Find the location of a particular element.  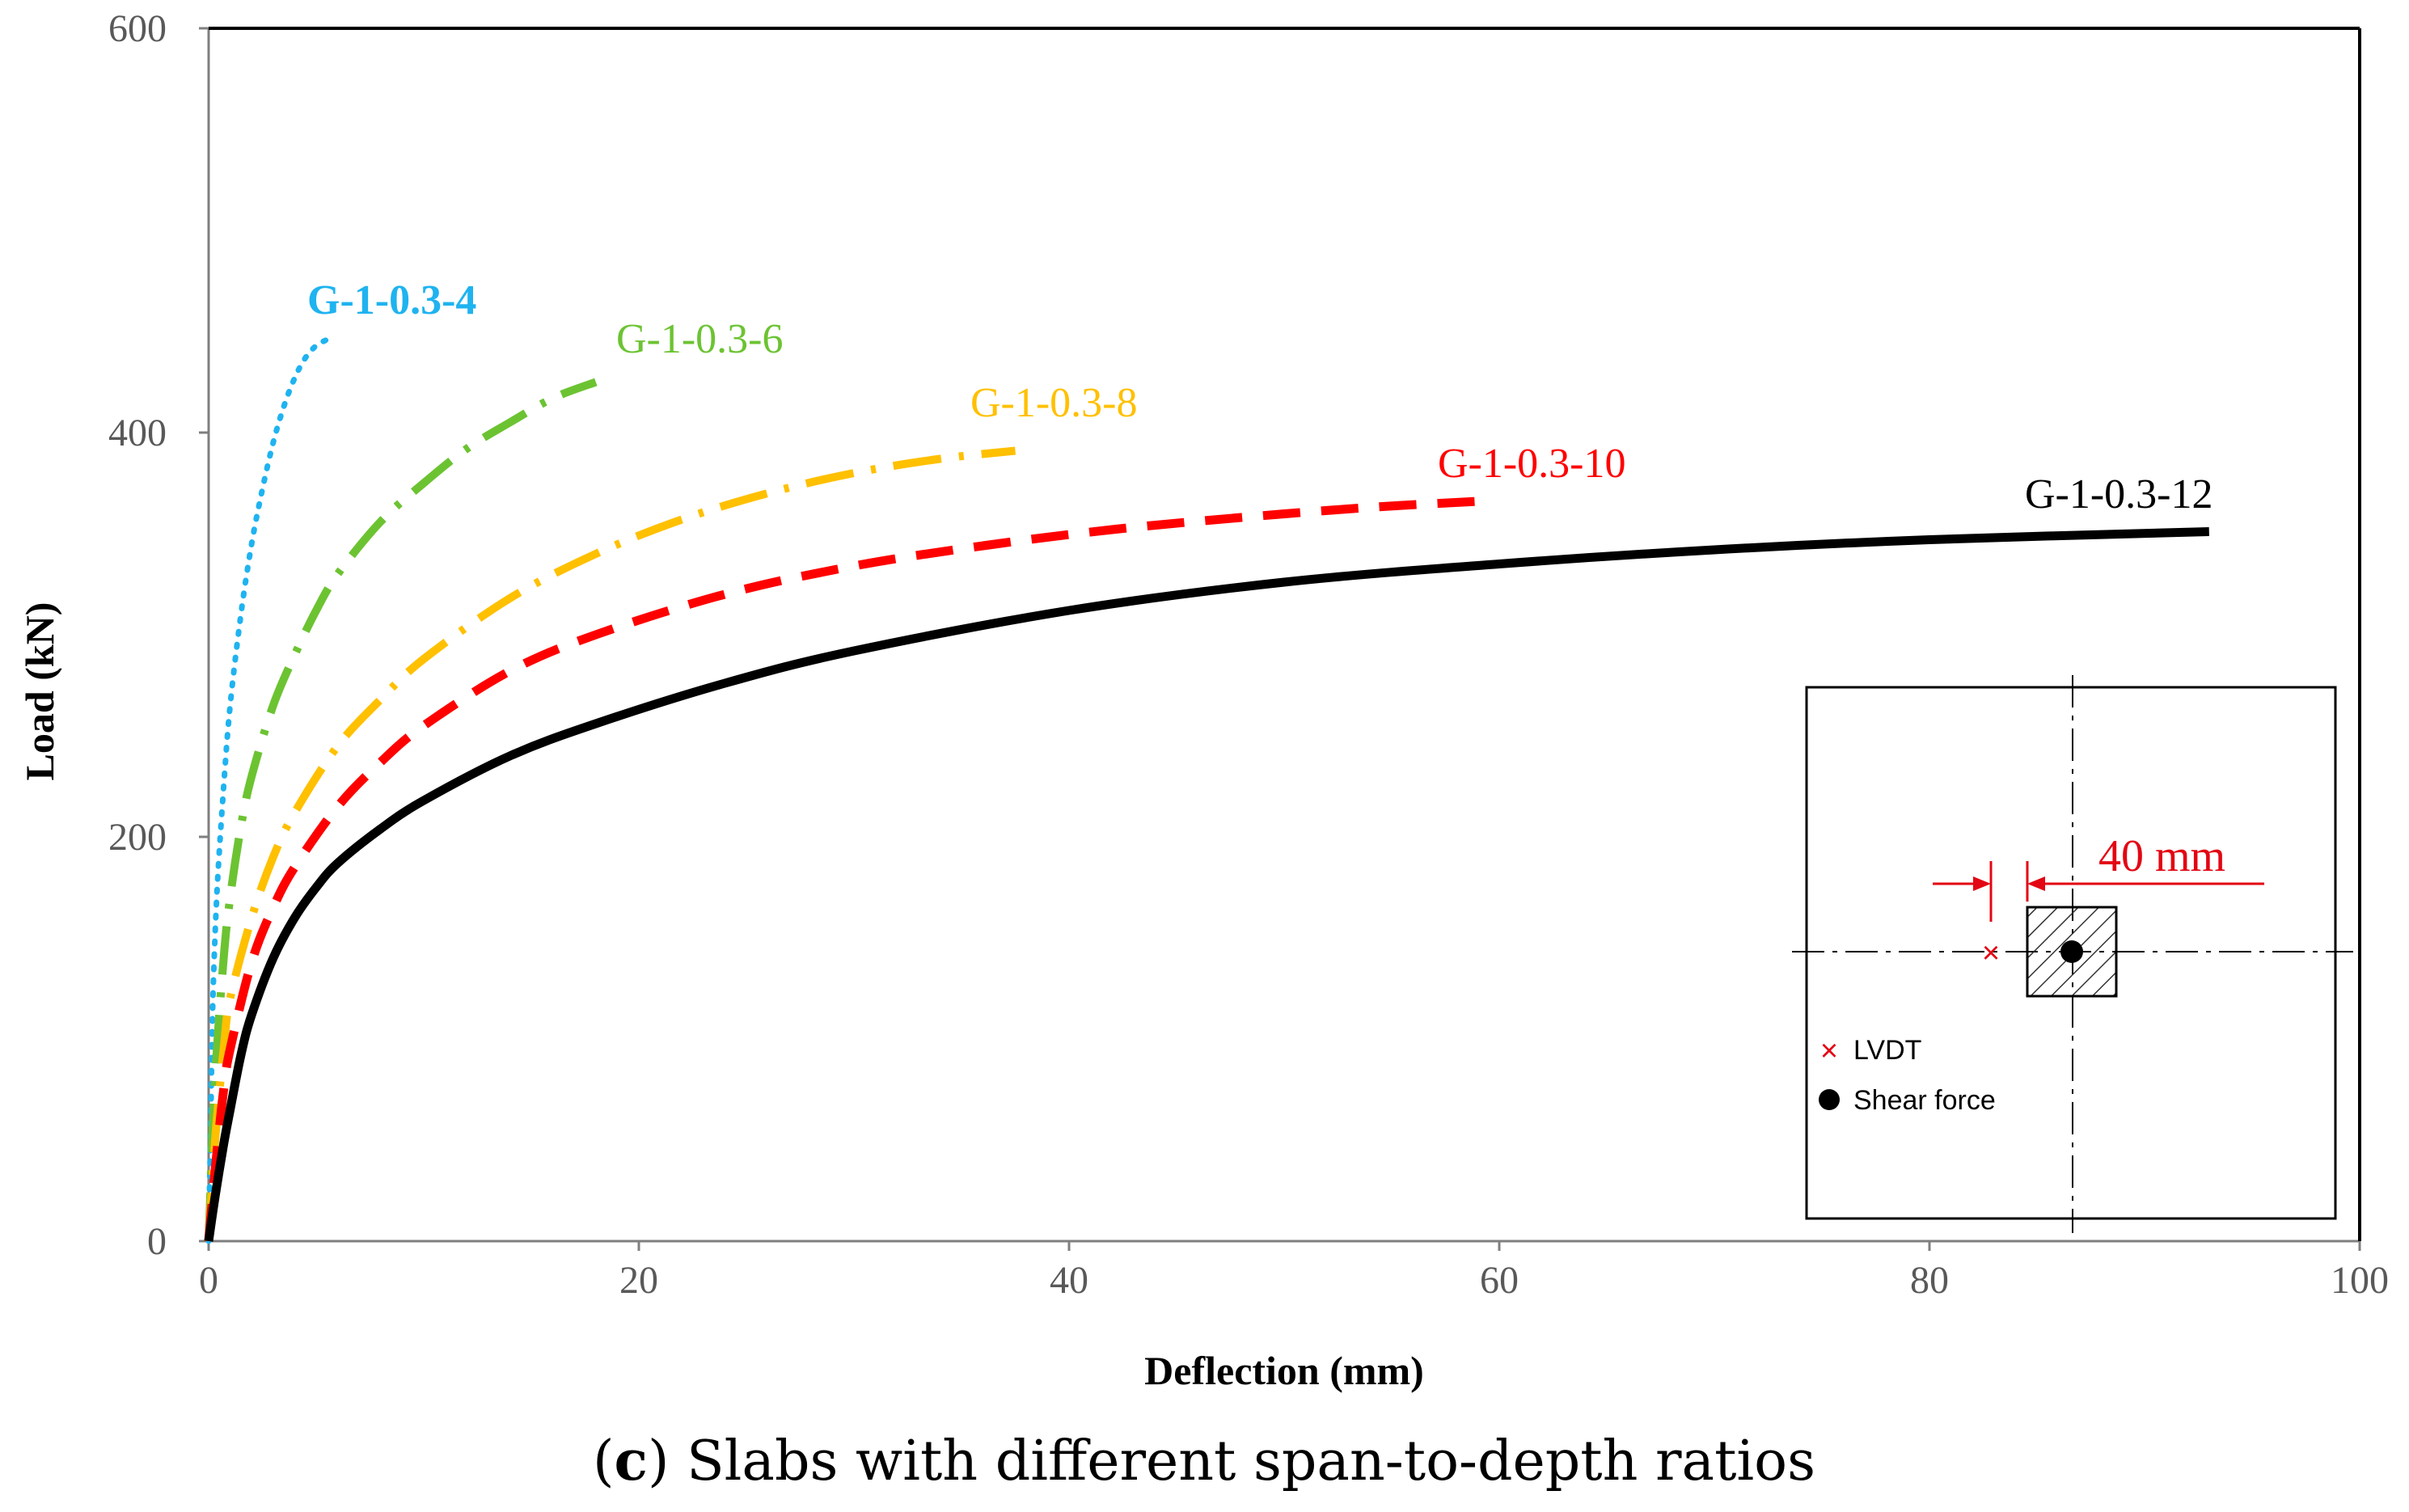

series-label-g6: G-1-0.3-6 is located at coordinates (700, 339).